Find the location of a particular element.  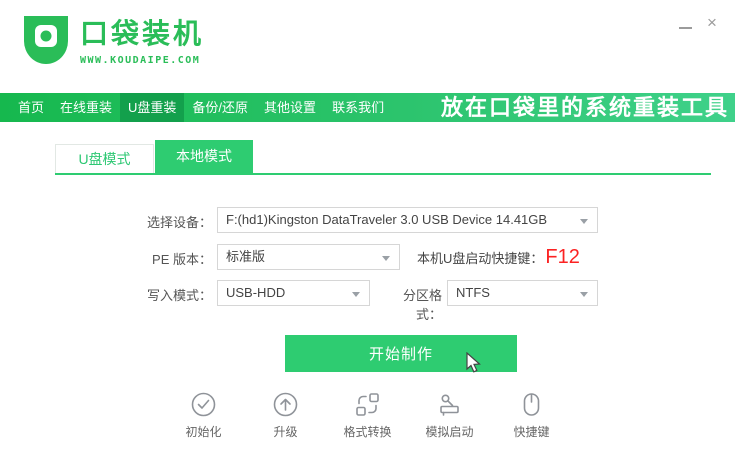

app-logo: 口袋装机 WWW.KOUDAIPE.COM is located at coordinates (113, 40).